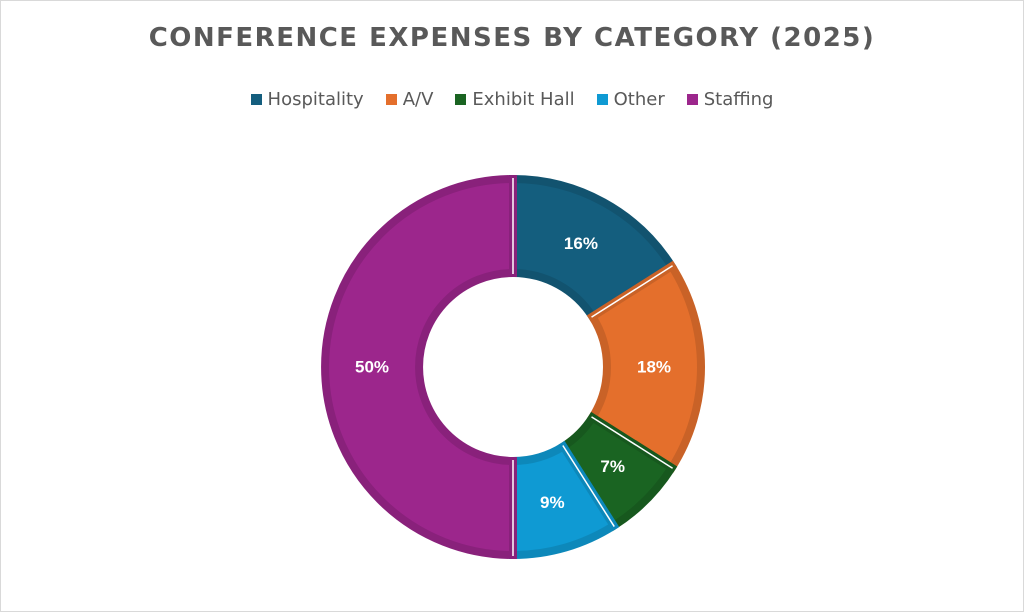 Image resolution: width=1024 pixels, height=612 pixels. Describe the element at coordinates (315, 99) in the screenshot. I see `legend-label-hospitality: Hospitality` at that location.